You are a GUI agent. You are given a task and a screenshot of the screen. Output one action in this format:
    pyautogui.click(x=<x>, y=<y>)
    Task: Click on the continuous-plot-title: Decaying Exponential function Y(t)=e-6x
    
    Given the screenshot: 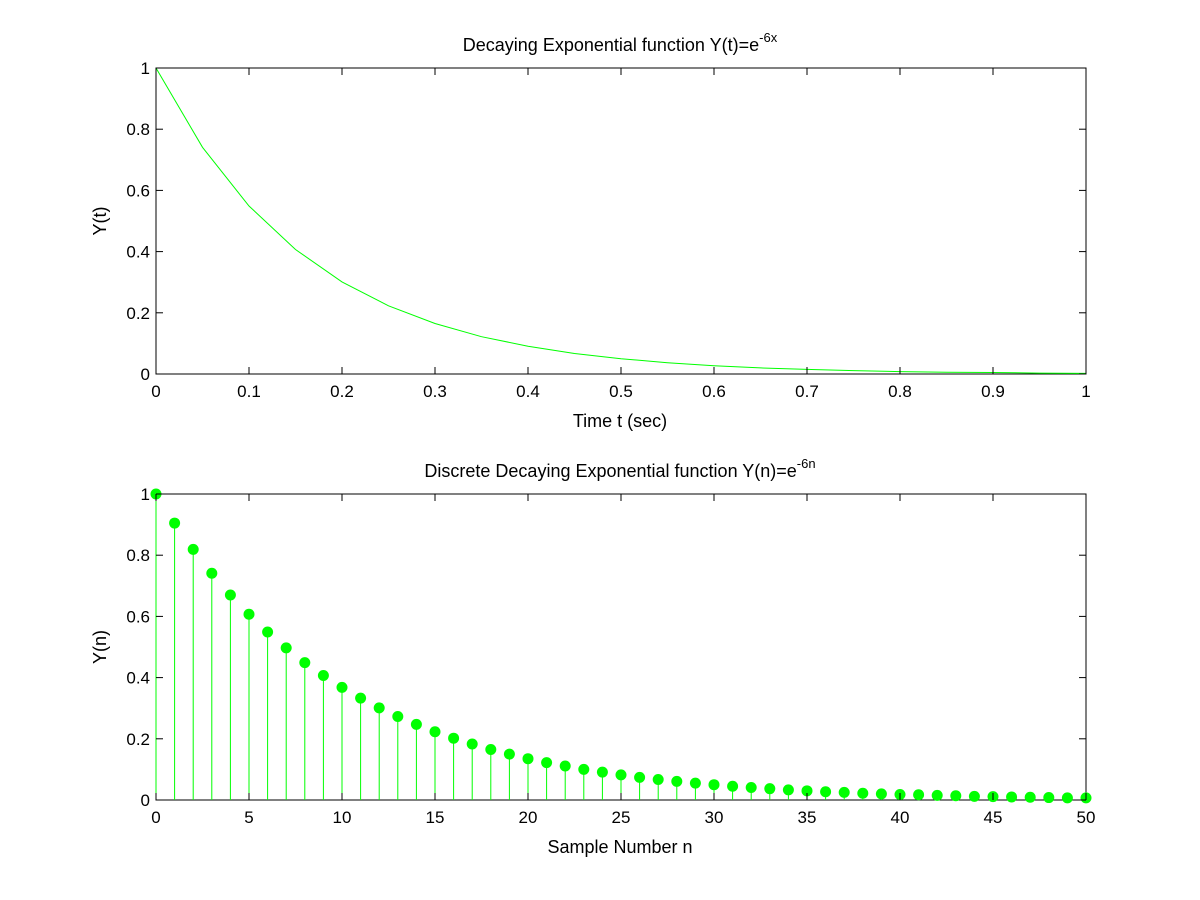 What is the action you would take?
    pyautogui.click(x=620, y=42)
    